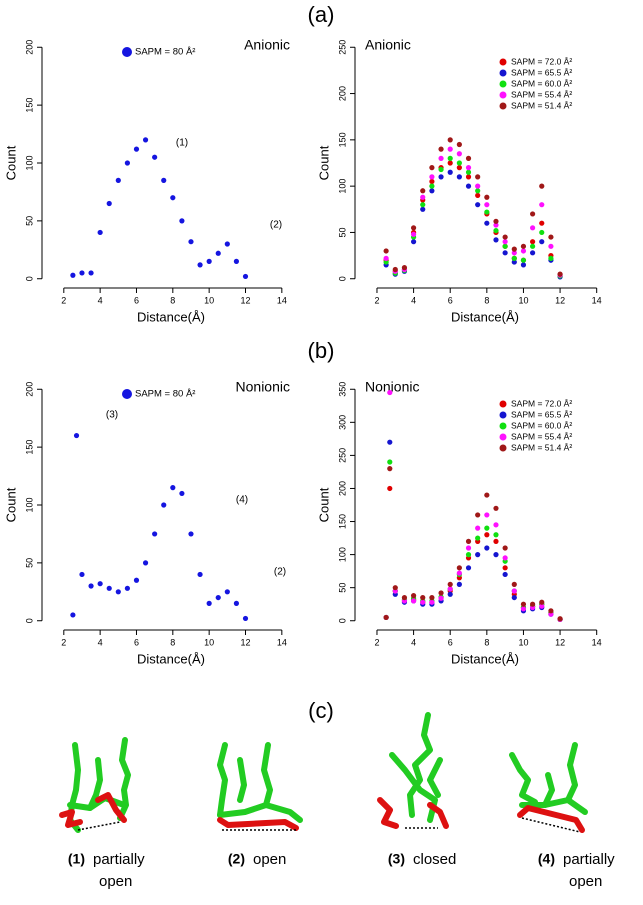 The width and height of the screenshot is (643, 905). Describe the element at coordinates (100, 642) in the screenshot. I see `x-tick-label: 4` at that location.